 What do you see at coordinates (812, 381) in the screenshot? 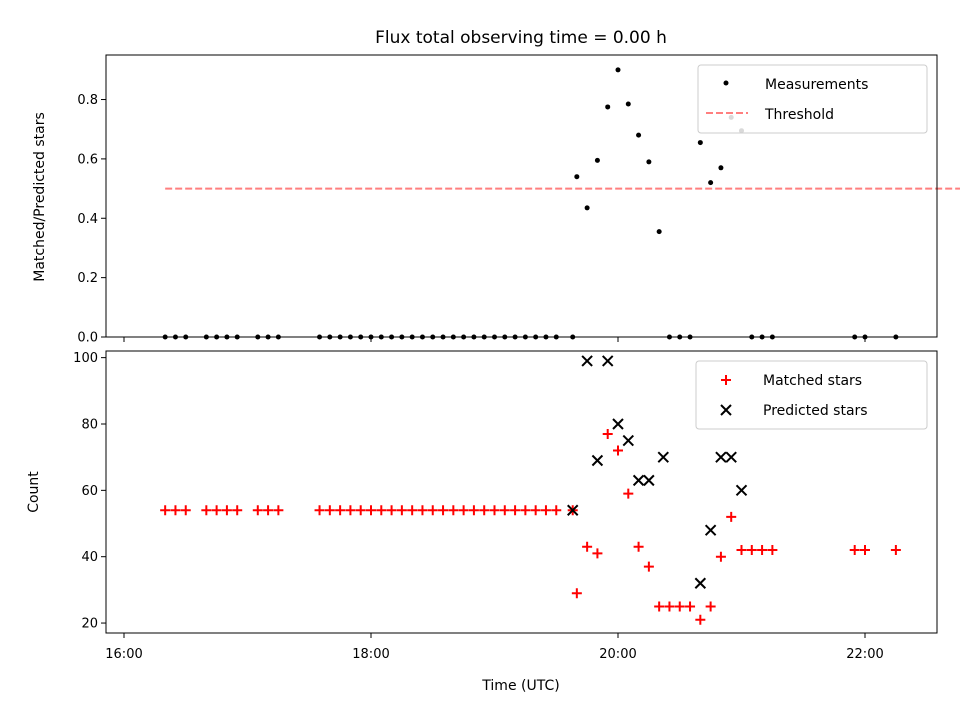
I see `legend-matched-label: Matched stars` at bounding box center [812, 381].